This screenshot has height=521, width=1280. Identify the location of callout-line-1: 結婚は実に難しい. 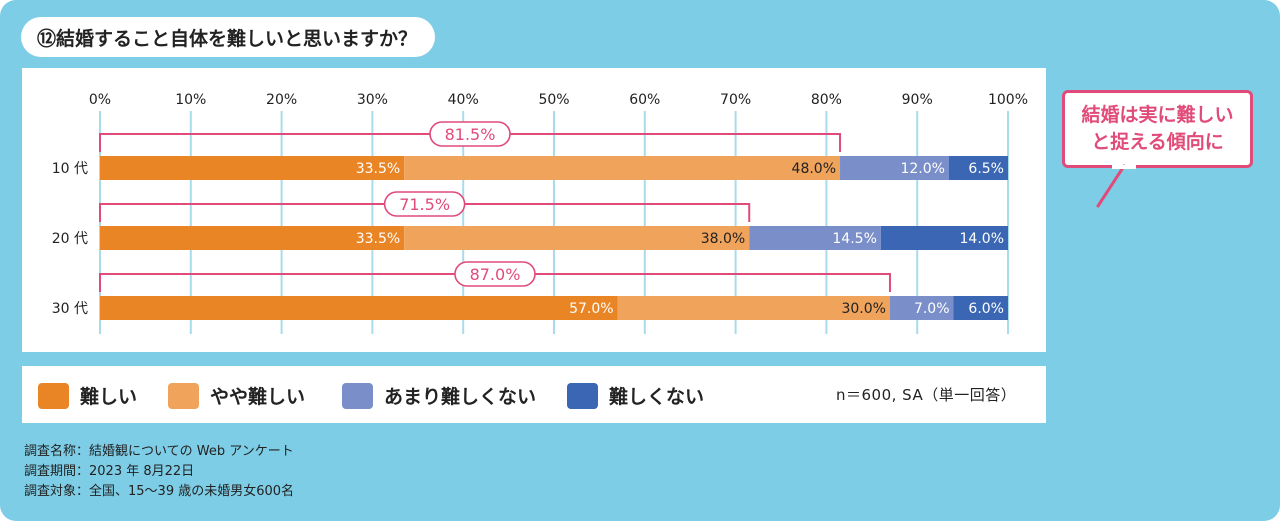
(1157, 115).